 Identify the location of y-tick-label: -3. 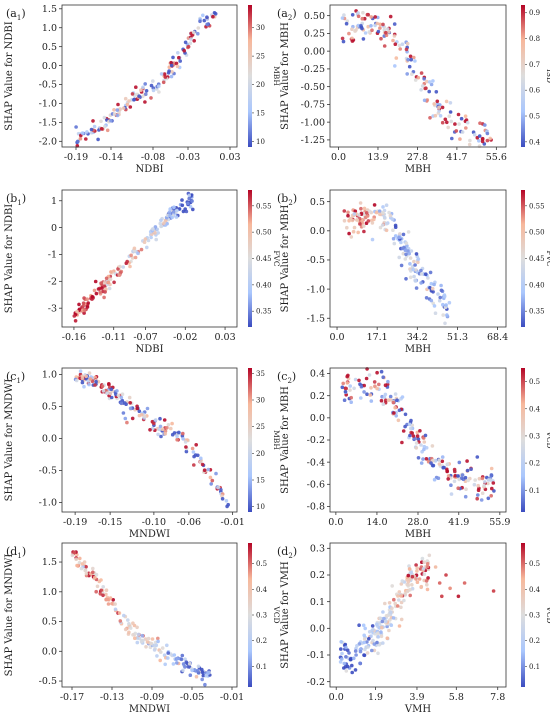
(52, 308).